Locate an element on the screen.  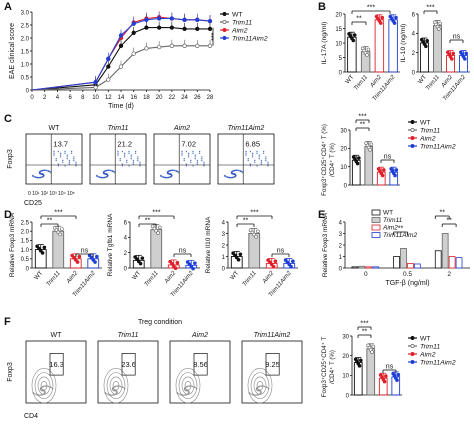
A-x-tick-label: 10 is located at coordinates (95, 98).